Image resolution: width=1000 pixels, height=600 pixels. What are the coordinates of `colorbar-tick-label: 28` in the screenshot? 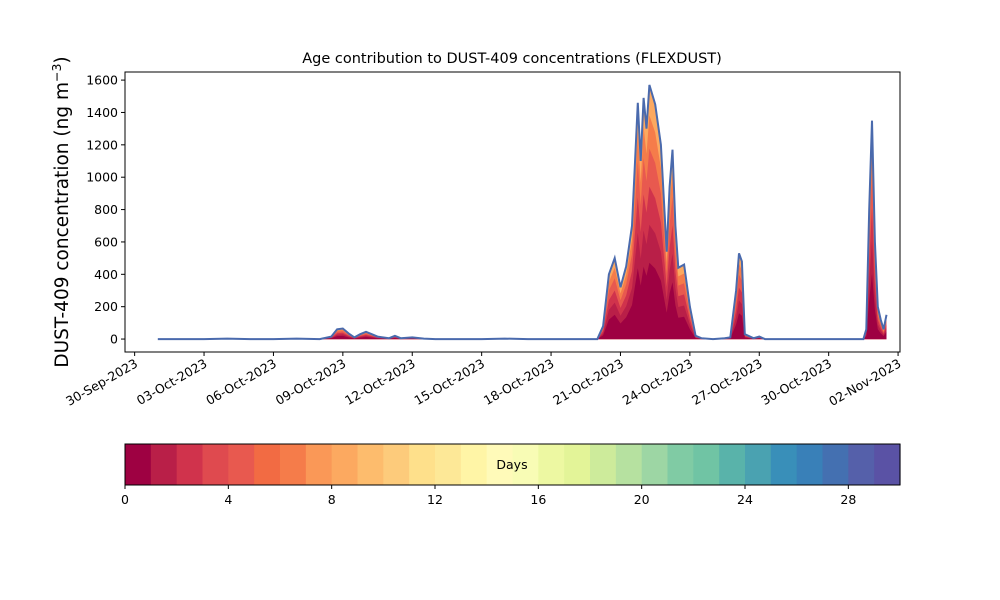 It's located at (848, 499).